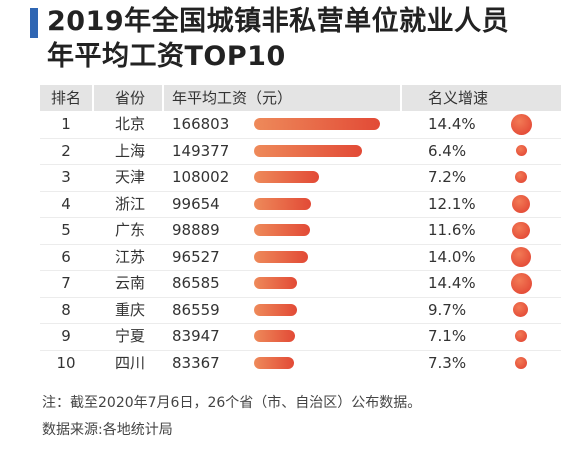 The height and width of the screenshot is (453, 578). What do you see at coordinates (232, 403) in the screenshot?
I see `footnote: 注：截至2020年7月6日，26个省（市、自治区）公布数据。` at bounding box center [232, 403].